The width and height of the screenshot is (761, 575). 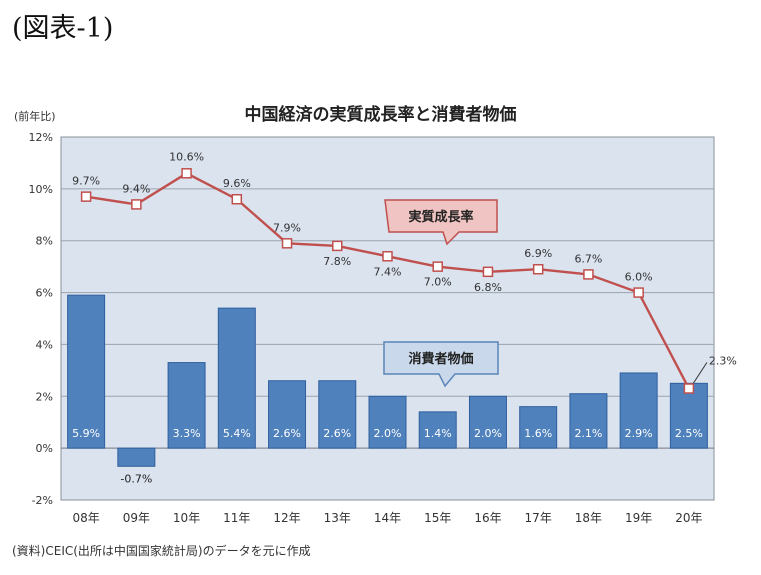 What do you see at coordinates (187, 433) in the screenshot?
I see `bar-value-label: 3.3%` at bounding box center [187, 433].